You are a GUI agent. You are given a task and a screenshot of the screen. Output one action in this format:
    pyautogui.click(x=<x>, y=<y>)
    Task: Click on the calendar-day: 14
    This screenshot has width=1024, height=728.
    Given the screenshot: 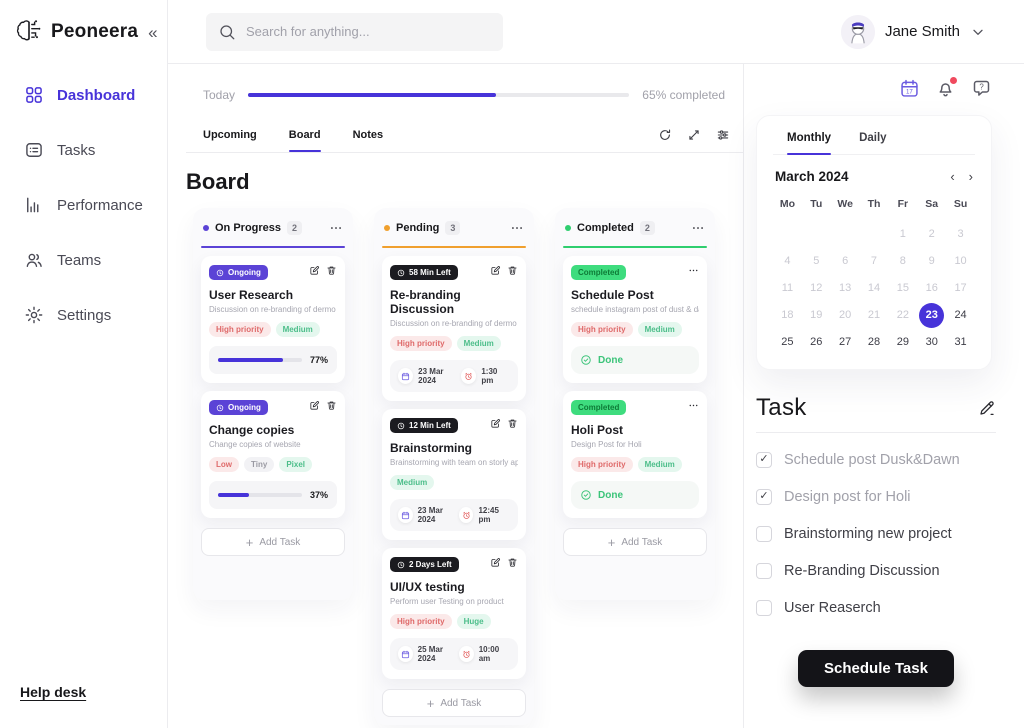 What is the action you would take?
    pyautogui.click(x=874, y=288)
    